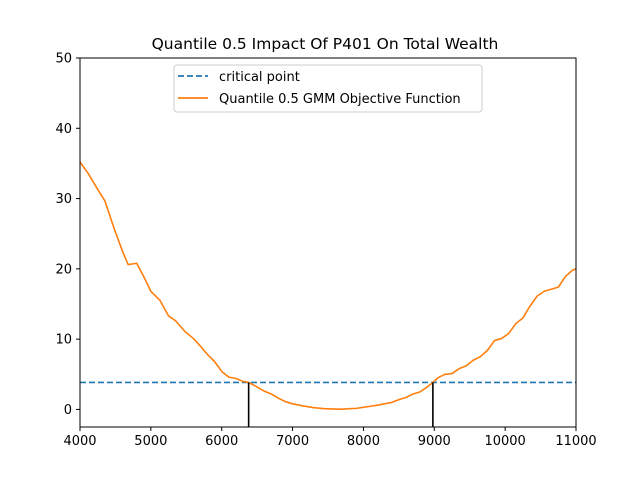 This screenshot has width=640, height=480. I want to click on x-tick-label-9000: 9000, so click(434, 441).